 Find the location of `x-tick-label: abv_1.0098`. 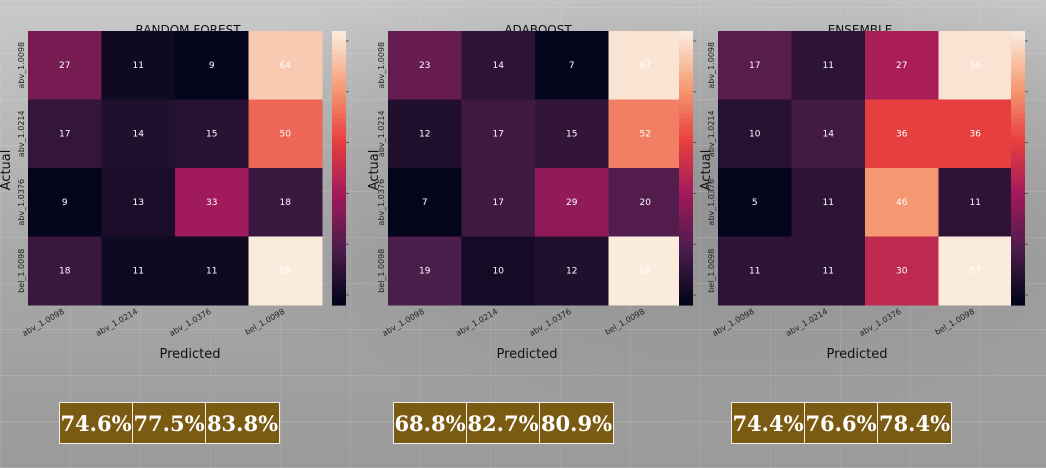

x-tick-label: abv_1.0098 is located at coordinates (403, 322).